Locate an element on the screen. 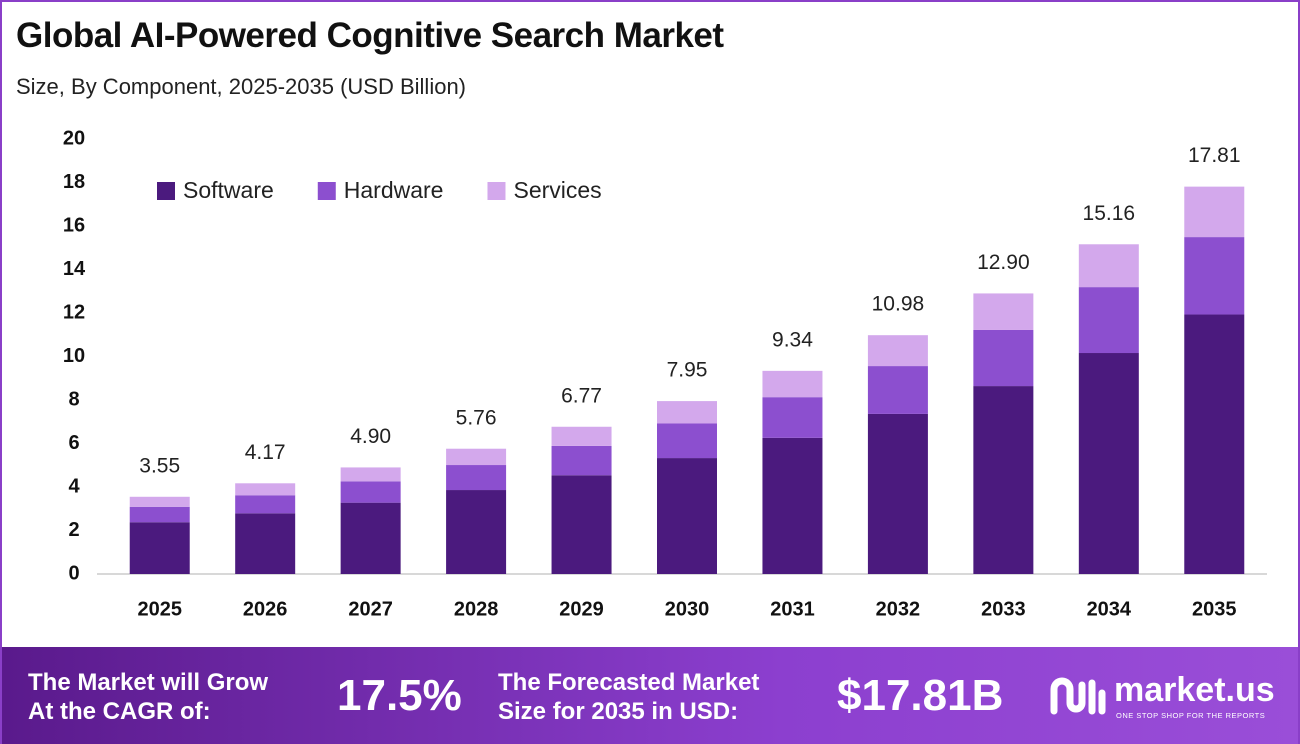 The height and width of the screenshot is (744, 1300). y-tick-label: 18 is located at coordinates (74, 182).